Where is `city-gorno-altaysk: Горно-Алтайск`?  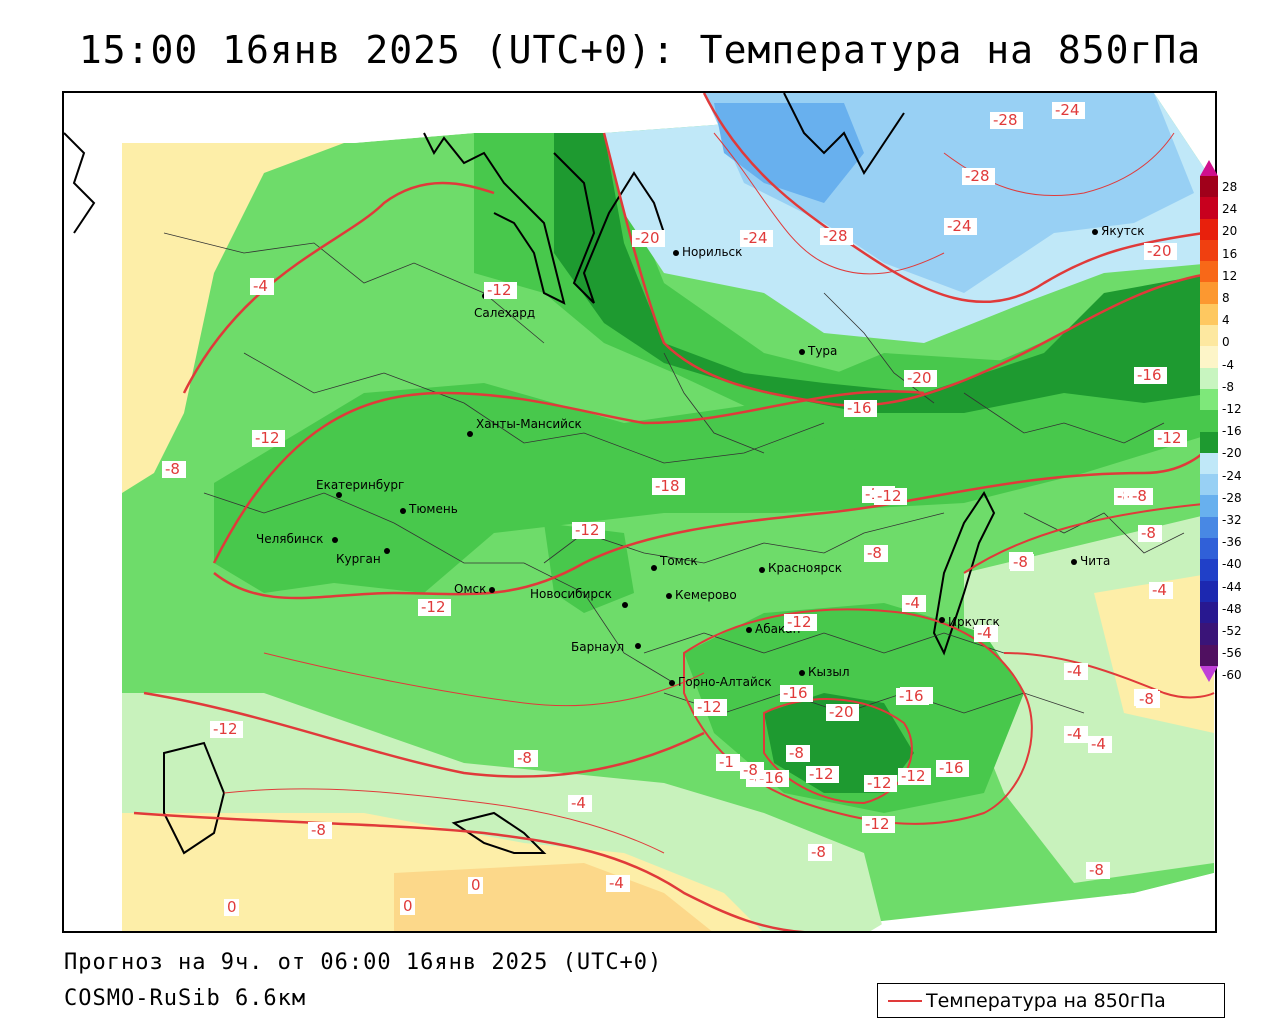
city-gorno-altaysk: Горно-Алтайск is located at coordinates (720, 682).